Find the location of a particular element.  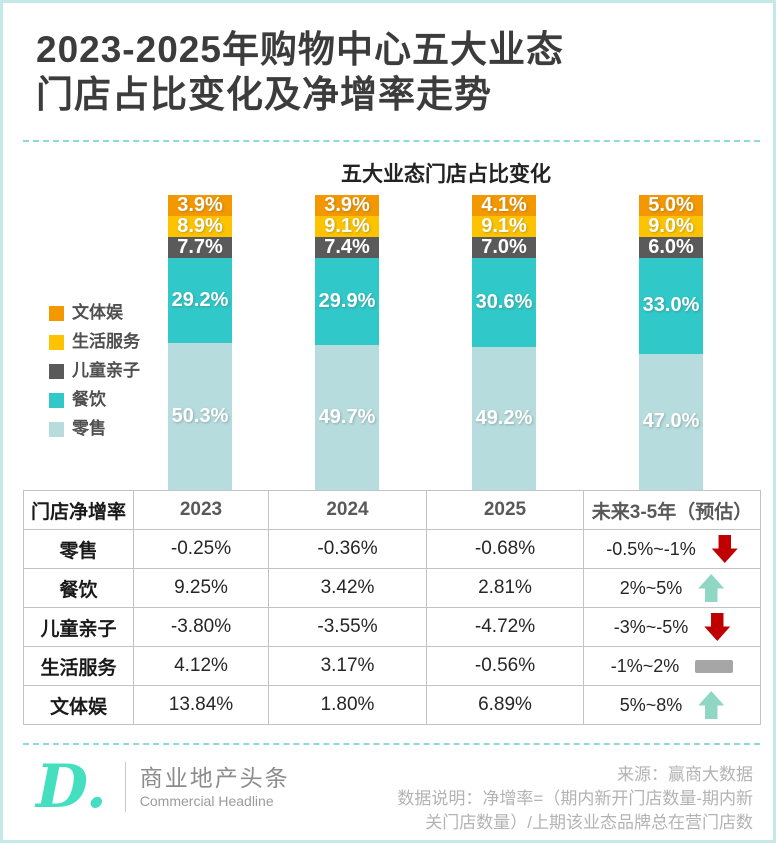

bar-segment-2-2: 7.0% is located at coordinates (504, 247).